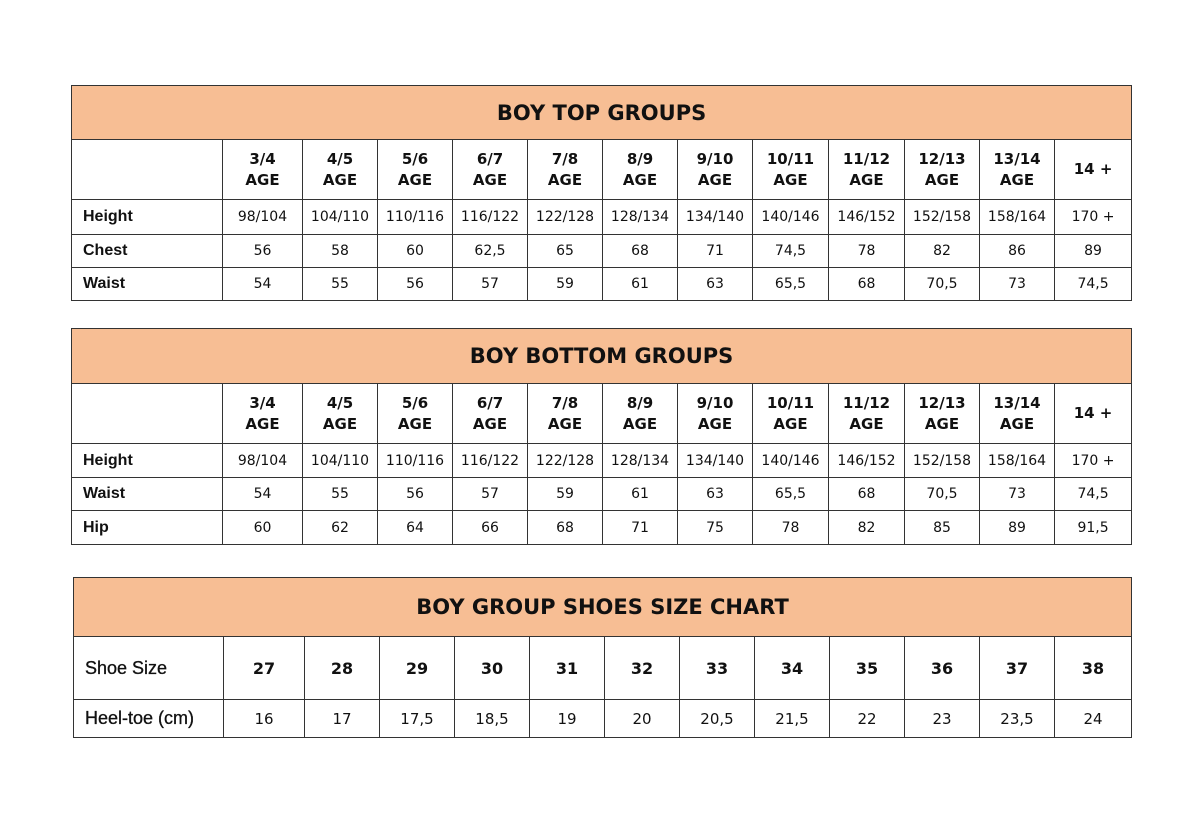 Image resolution: width=1200 pixels, height=835 pixels. What do you see at coordinates (640, 284) in the screenshot?
I see `cell-value: 61` at bounding box center [640, 284].